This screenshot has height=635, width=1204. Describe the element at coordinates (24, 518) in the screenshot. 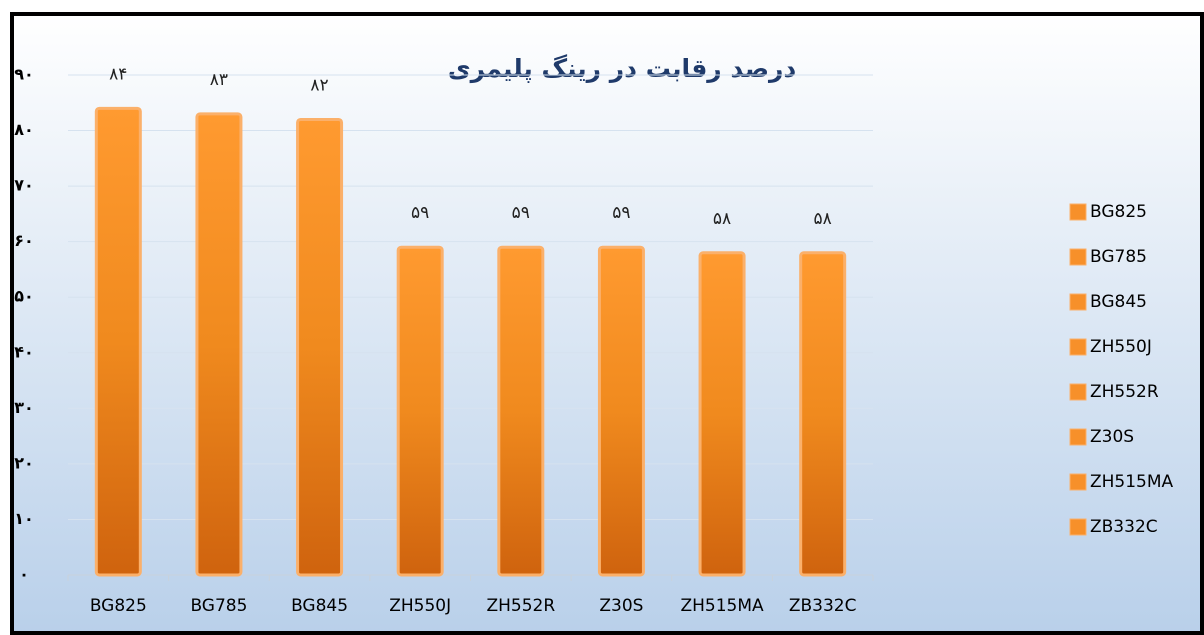

I see `y-tick-label: ۱۰` at that location.